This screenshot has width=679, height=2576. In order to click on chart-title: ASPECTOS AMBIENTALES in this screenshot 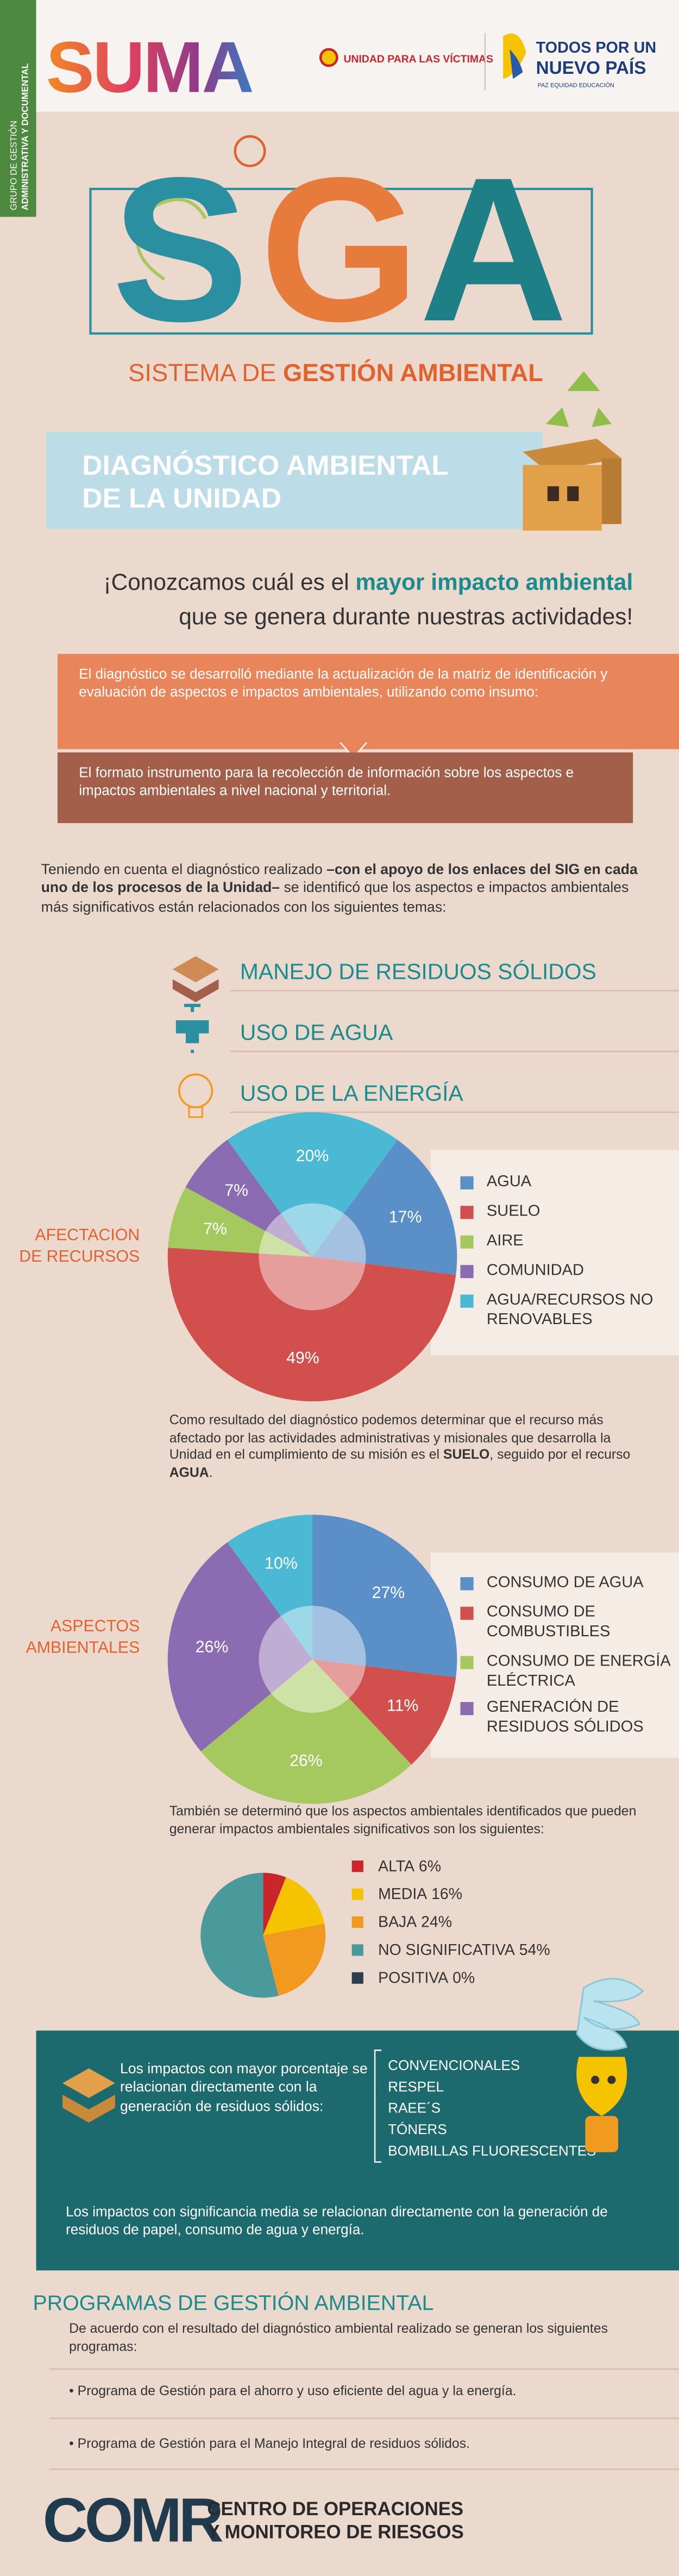, I will do `click(83, 1637)`.